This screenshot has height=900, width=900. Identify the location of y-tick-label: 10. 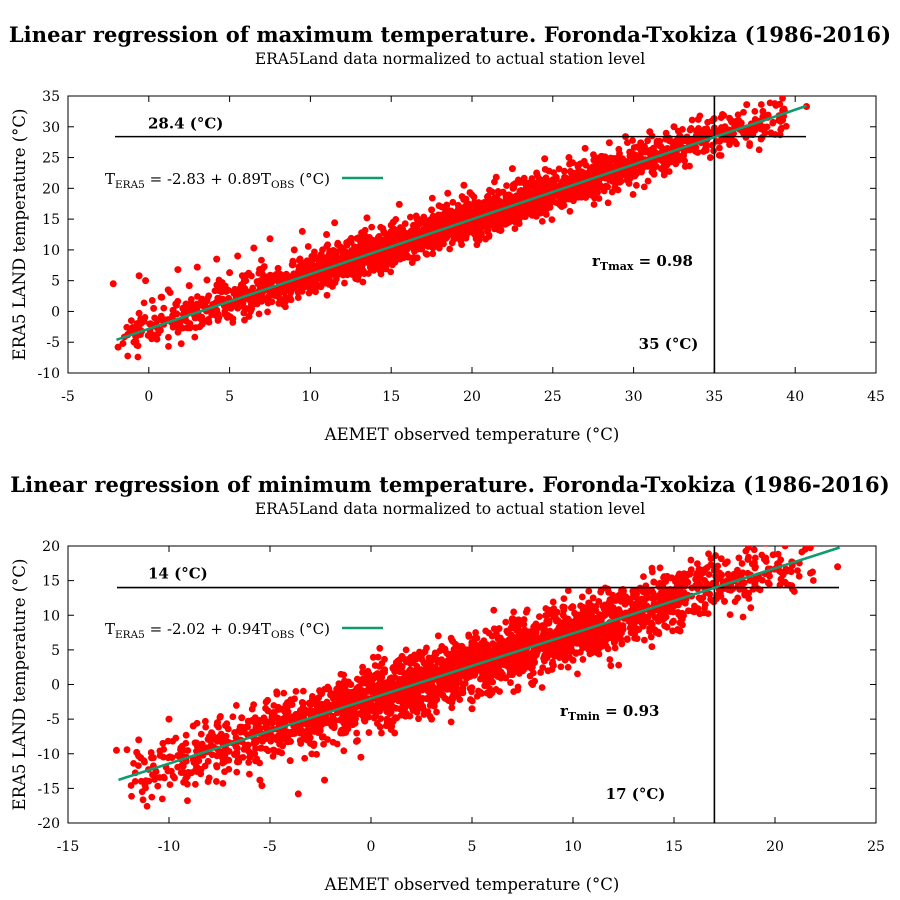
(51, 251).